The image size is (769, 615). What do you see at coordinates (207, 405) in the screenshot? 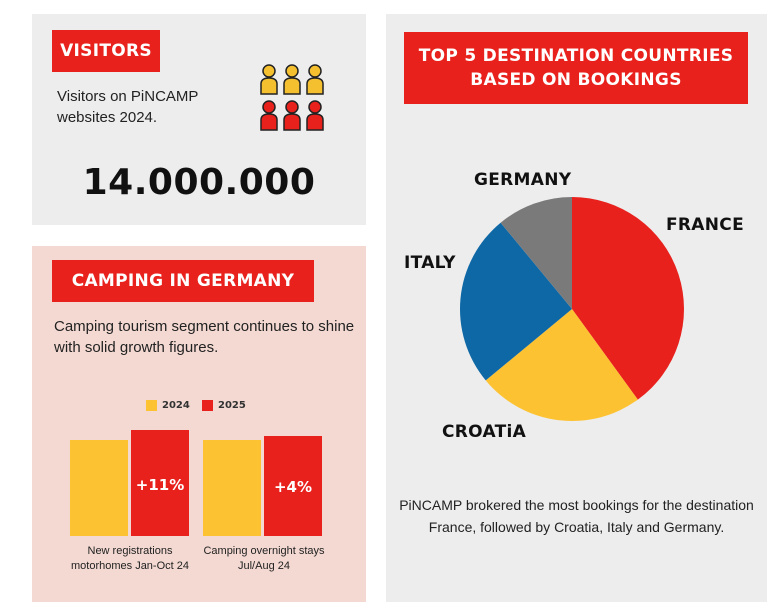
I see `legend-swatch-2025` at bounding box center [207, 405].